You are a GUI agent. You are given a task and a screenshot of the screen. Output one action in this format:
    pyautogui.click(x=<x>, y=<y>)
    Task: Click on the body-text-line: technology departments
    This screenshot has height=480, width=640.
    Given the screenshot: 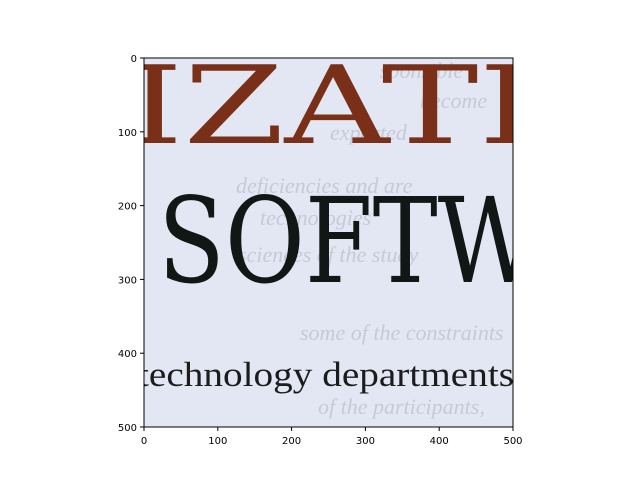 What is the action you would take?
    pyautogui.click(x=326, y=374)
    